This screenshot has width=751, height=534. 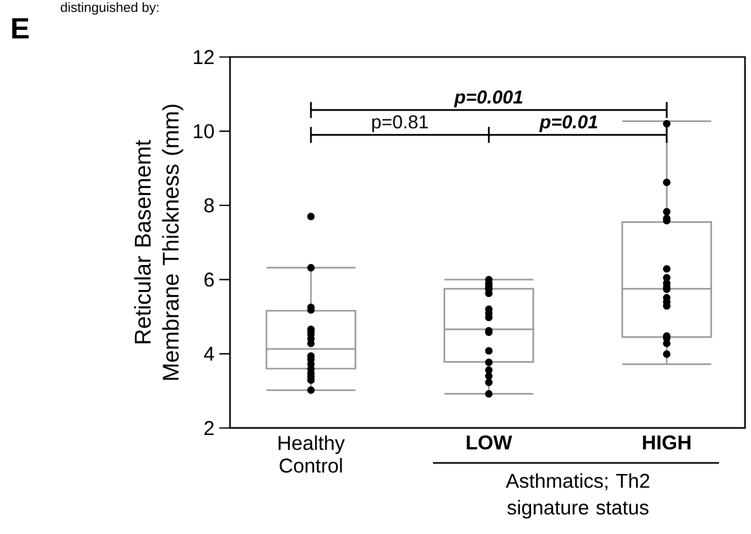 What do you see at coordinates (209, 279) in the screenshot?
I see `y-tick-label: 6` at bounding box center [209, 279].